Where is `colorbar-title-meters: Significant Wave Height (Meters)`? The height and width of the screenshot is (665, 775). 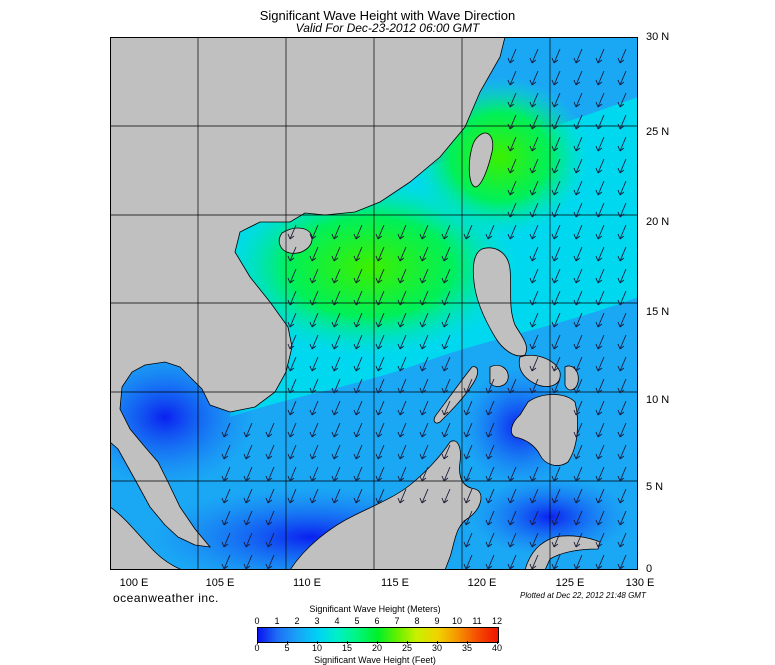 colorbar-title-meters: Significant Wave Height (Meters) is located at coordinates (375, 609).